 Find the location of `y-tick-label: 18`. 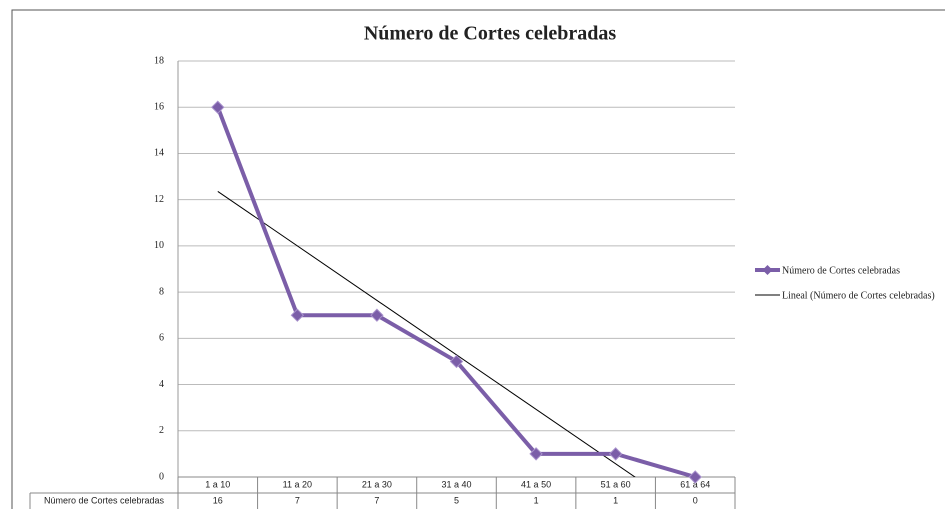

y-tick-label: 18 is located at coordinates (159, 60).